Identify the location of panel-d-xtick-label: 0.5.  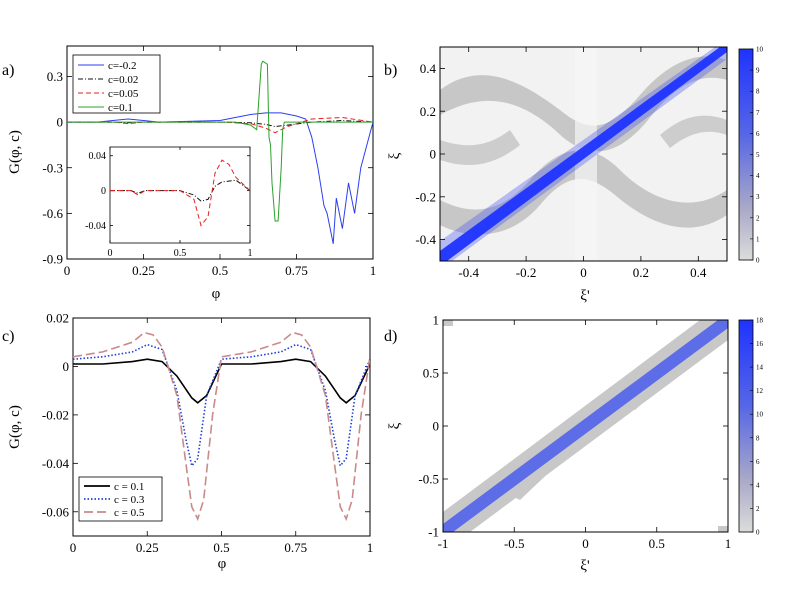
(657, 543).